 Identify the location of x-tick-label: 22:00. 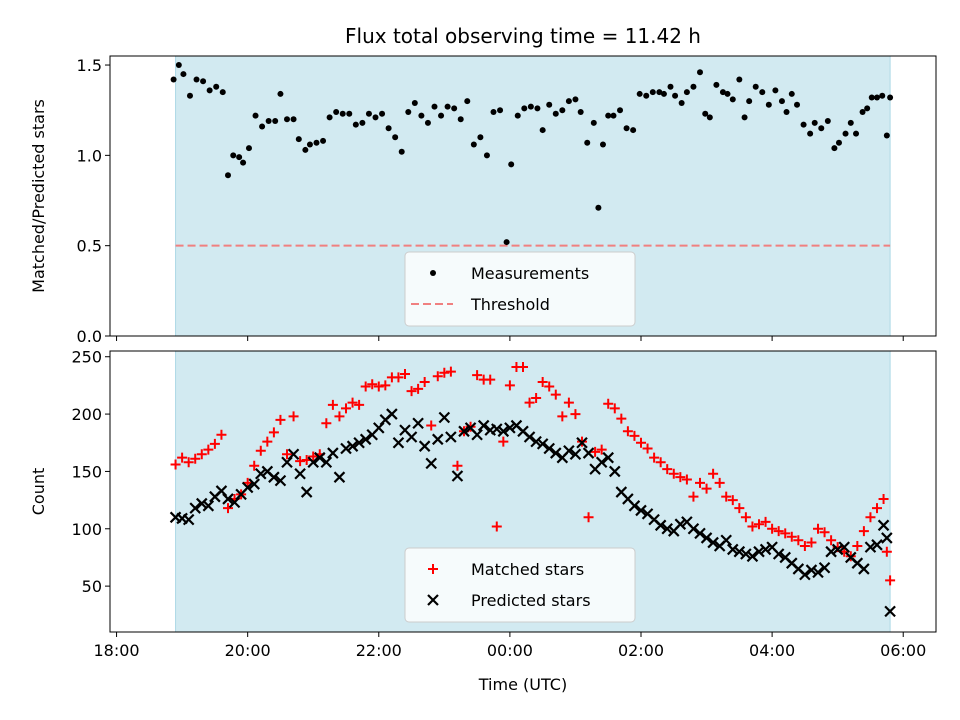
(379, 650).